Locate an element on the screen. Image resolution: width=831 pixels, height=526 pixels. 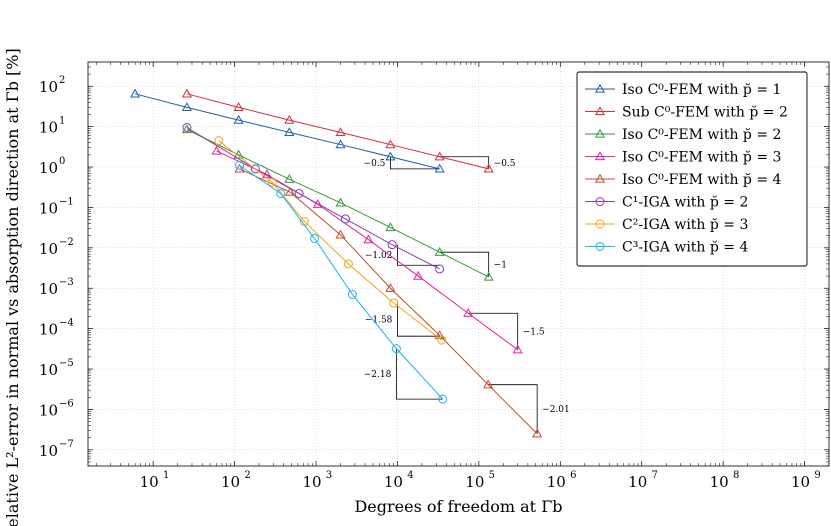
x-tick-exponent: 4 is located at coordinates (410, 475).